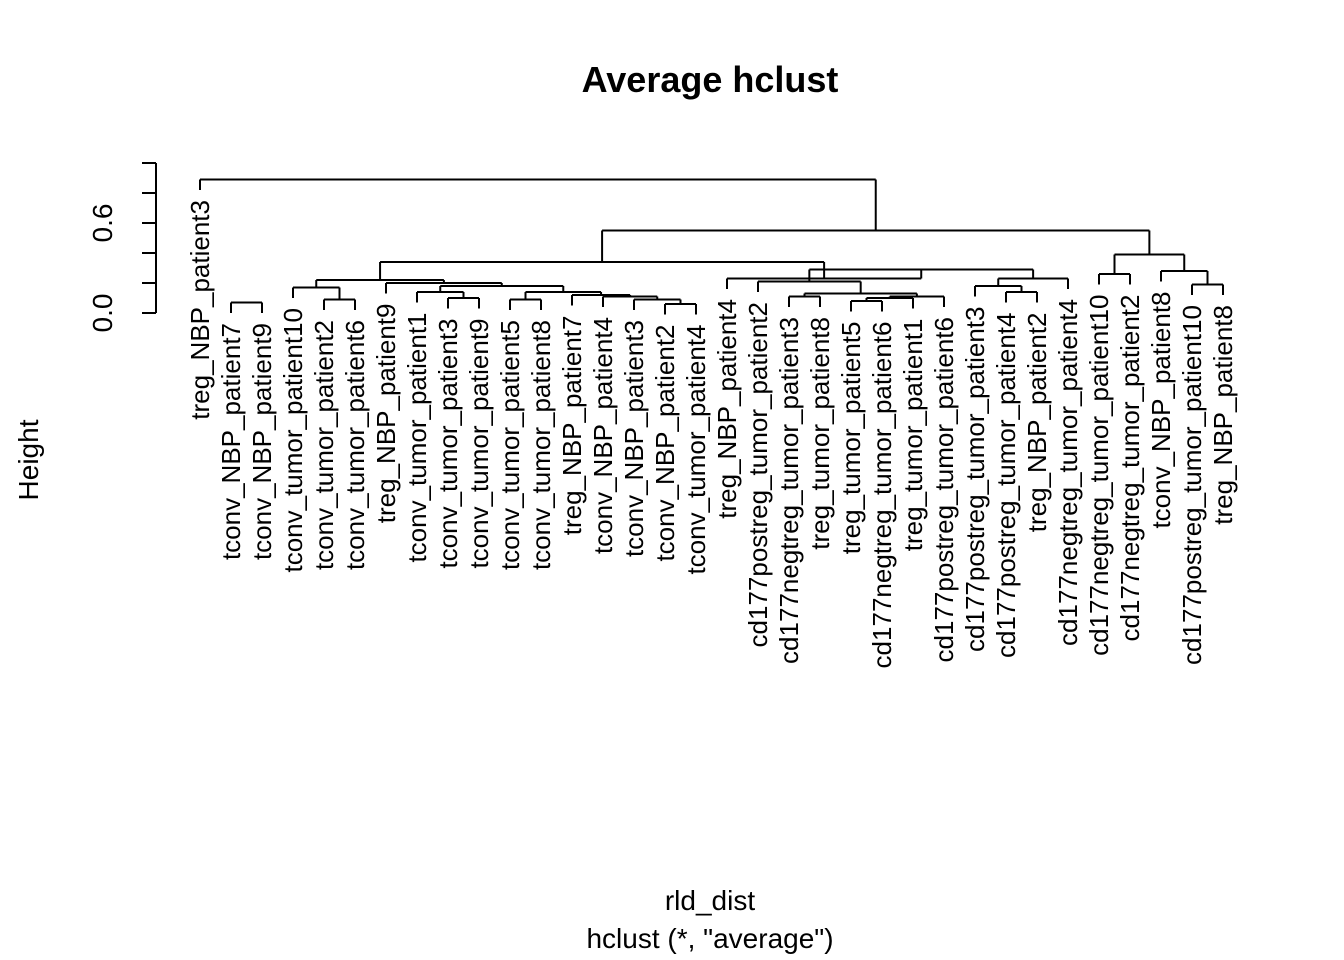 The image size is (1344, 960). Describe the element at coordinates (355, 445) in the screenshot. I see `leaf-label-5: tconv_tumor_patient6` at that location.